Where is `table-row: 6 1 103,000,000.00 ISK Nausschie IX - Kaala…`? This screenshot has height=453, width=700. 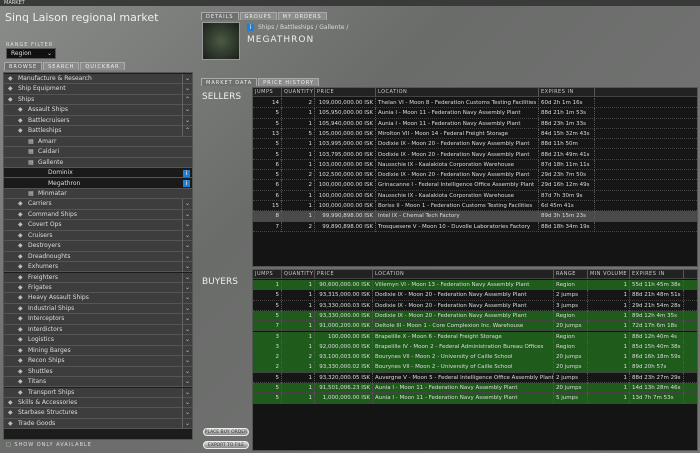 table-row: 6 1 103,000,000.00 ISK Nausschie IX - Kaala… is located at coordinates (475, 165).